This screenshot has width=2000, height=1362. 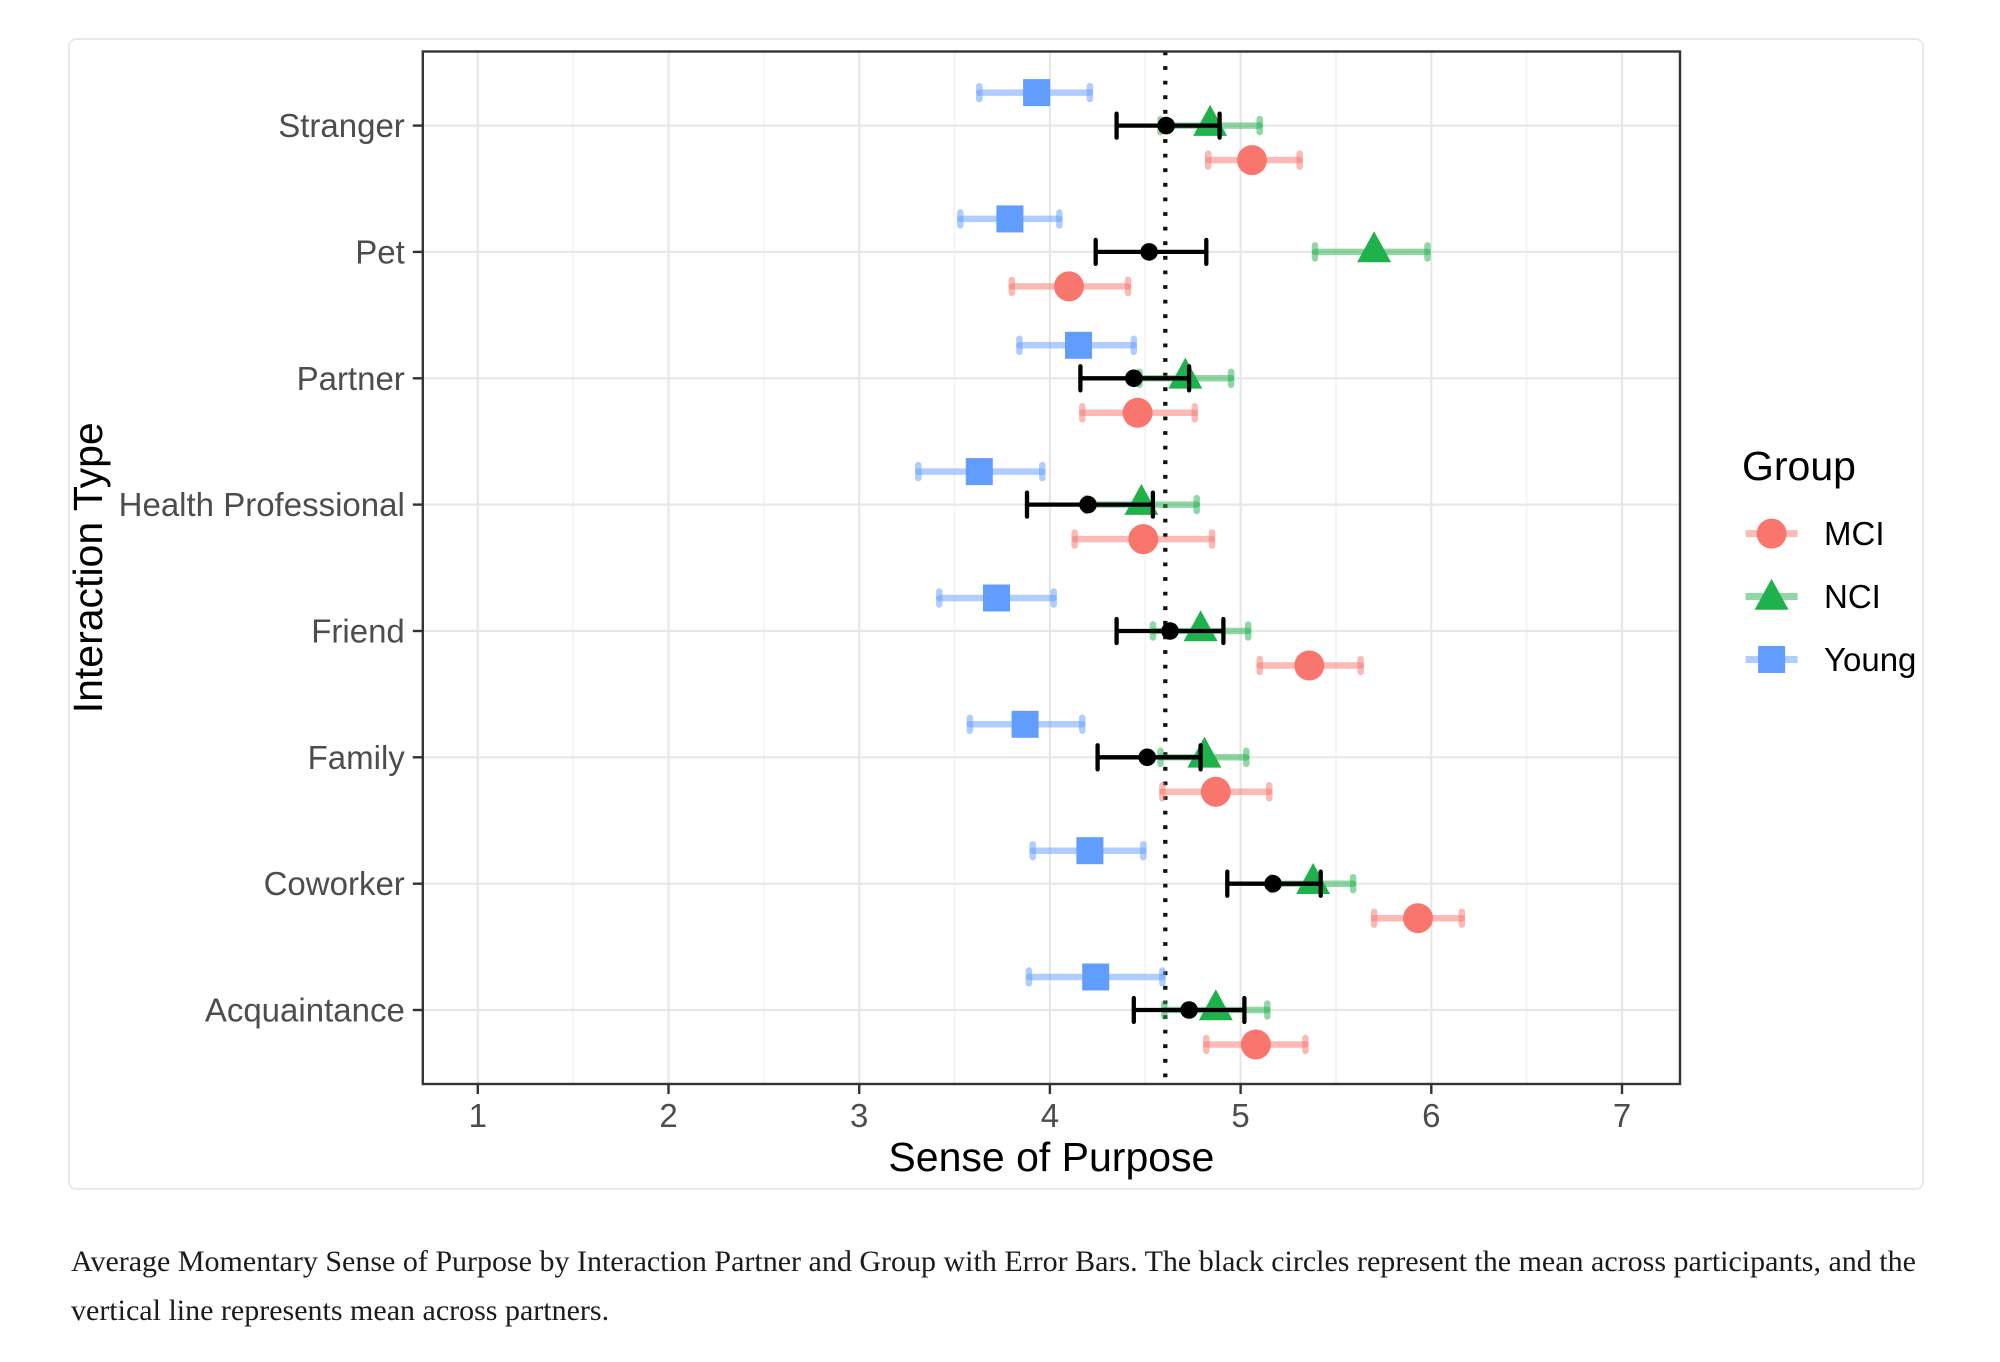 What do you see at coordinates (1051, 1157) in the screenshot?
I see `svg-text: Sense of Purpose` at bounding box center [1051, 1157].